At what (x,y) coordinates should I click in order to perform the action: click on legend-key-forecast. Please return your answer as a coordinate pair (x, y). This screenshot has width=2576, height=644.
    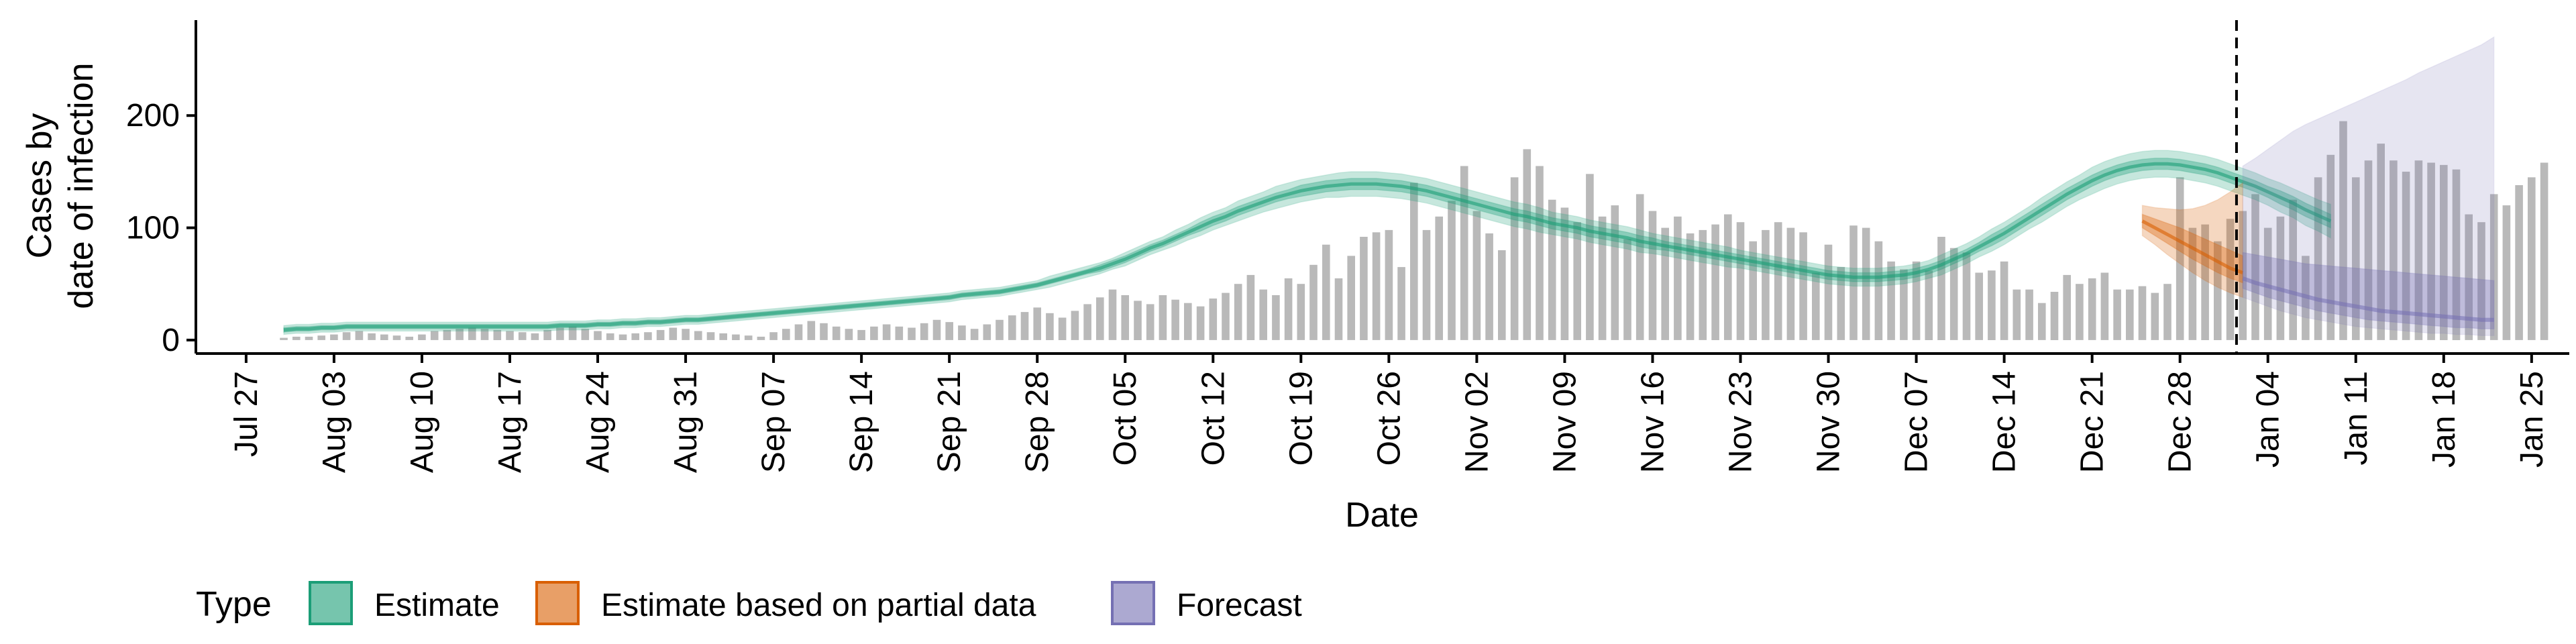
    Looking at the image, I should click on (1133, 603).